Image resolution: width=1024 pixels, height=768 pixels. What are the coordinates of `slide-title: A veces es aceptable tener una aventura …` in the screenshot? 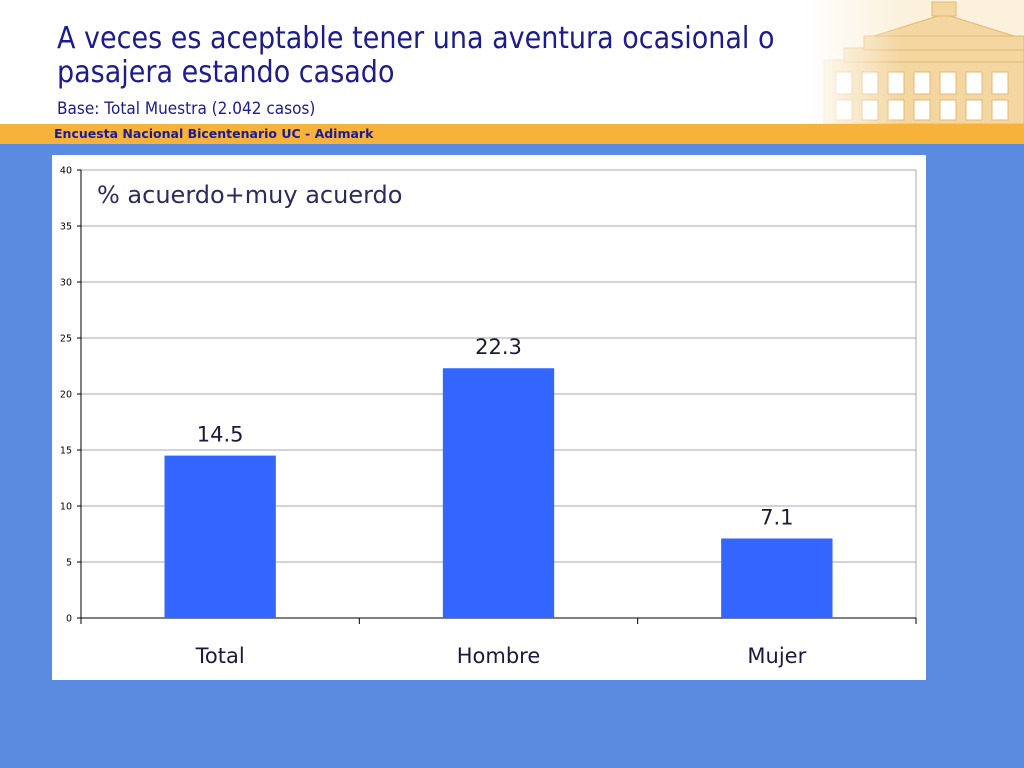 It's located at (416, 55).